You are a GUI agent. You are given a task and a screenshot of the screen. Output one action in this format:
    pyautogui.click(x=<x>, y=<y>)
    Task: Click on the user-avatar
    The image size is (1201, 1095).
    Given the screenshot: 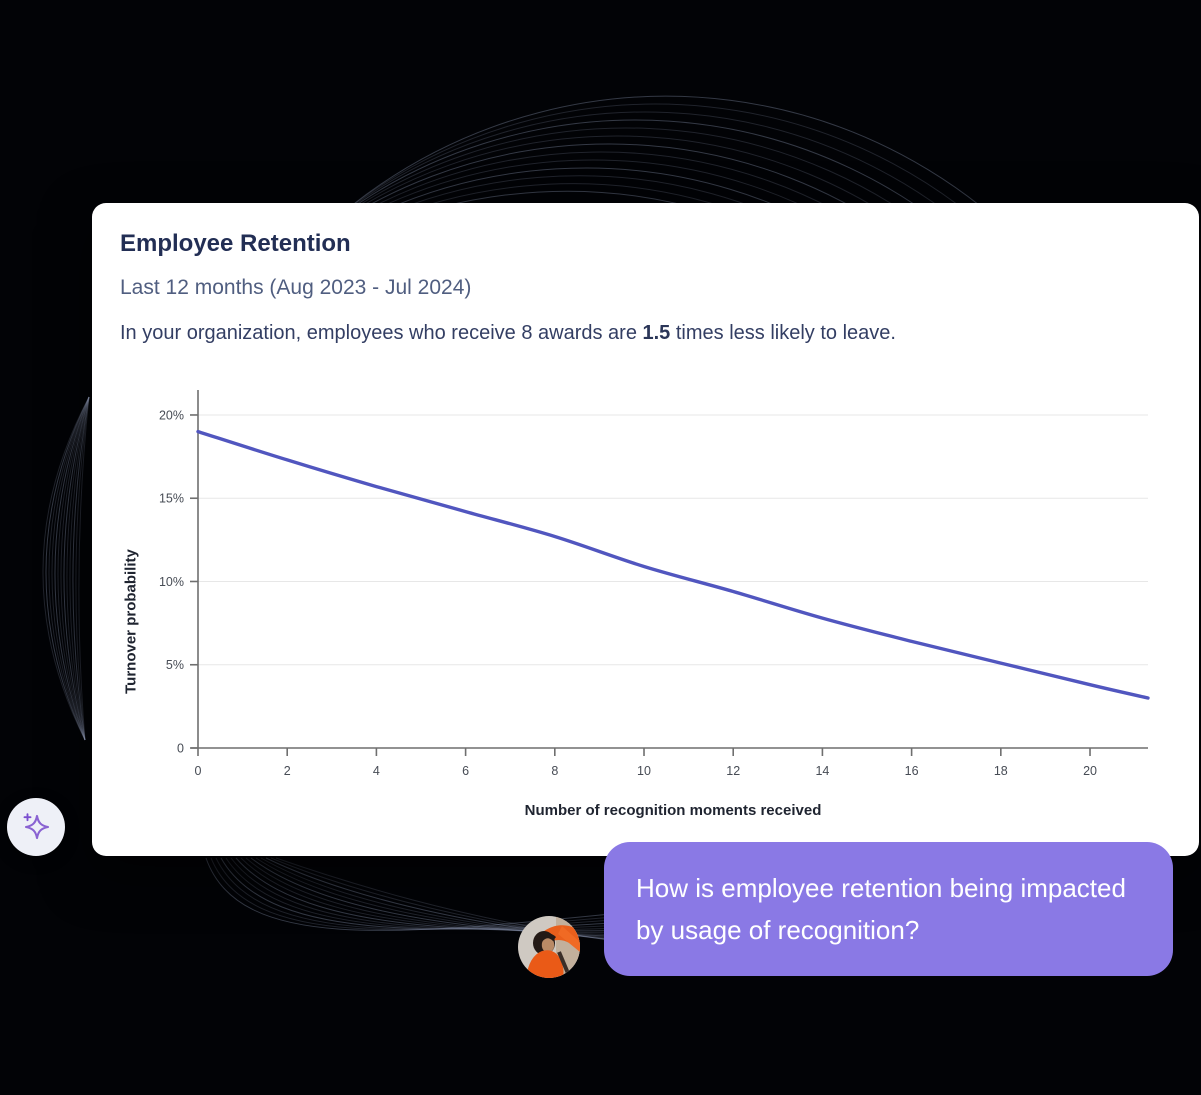 What is the action you would take?
    pyautogui.click(x=549, y=947)
    